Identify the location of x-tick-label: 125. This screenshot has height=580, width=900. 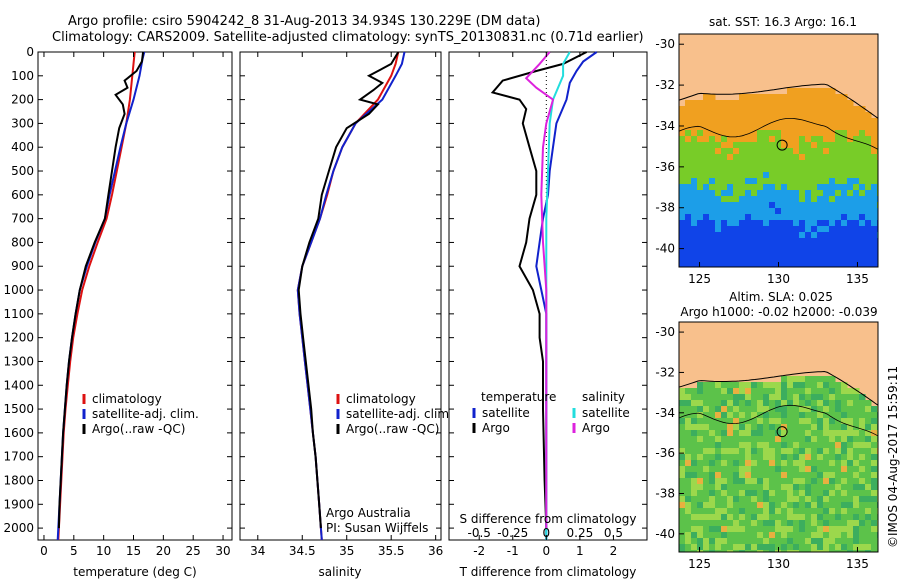
(699, 279).